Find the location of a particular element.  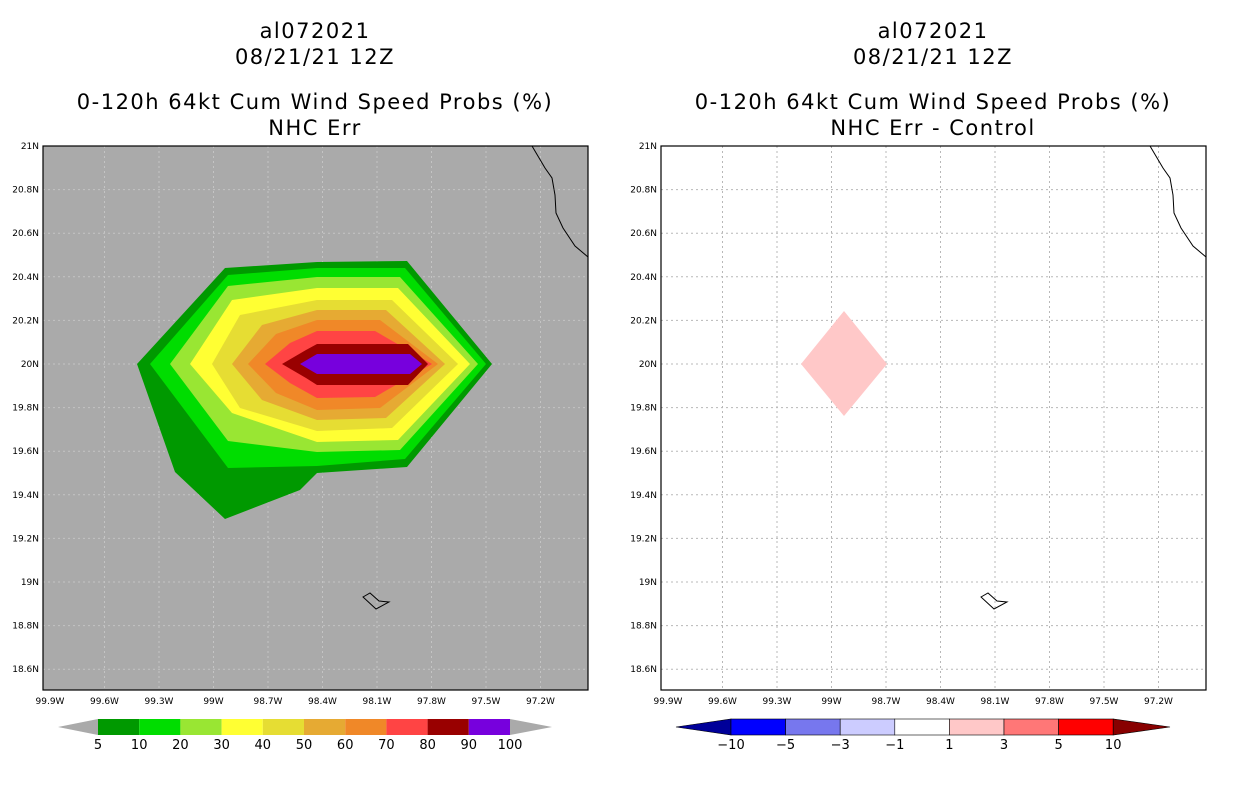

left-lon-label: 98.4W is located at coordinates (322, 702).